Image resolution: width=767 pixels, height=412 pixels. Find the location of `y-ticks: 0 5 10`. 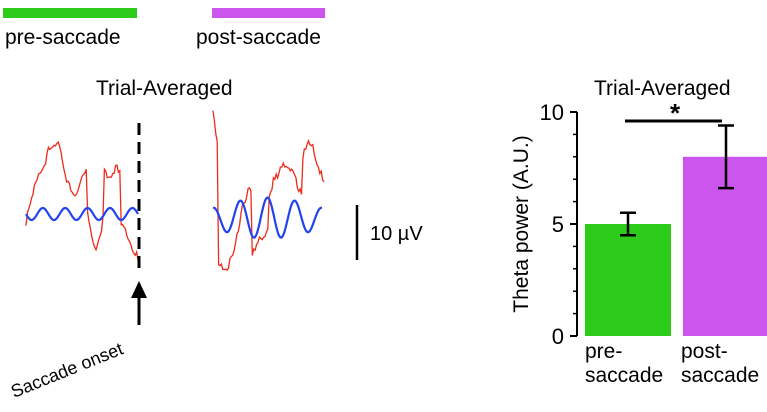

y-ticks: 0 5 10 is located at coordinates (558, 224).